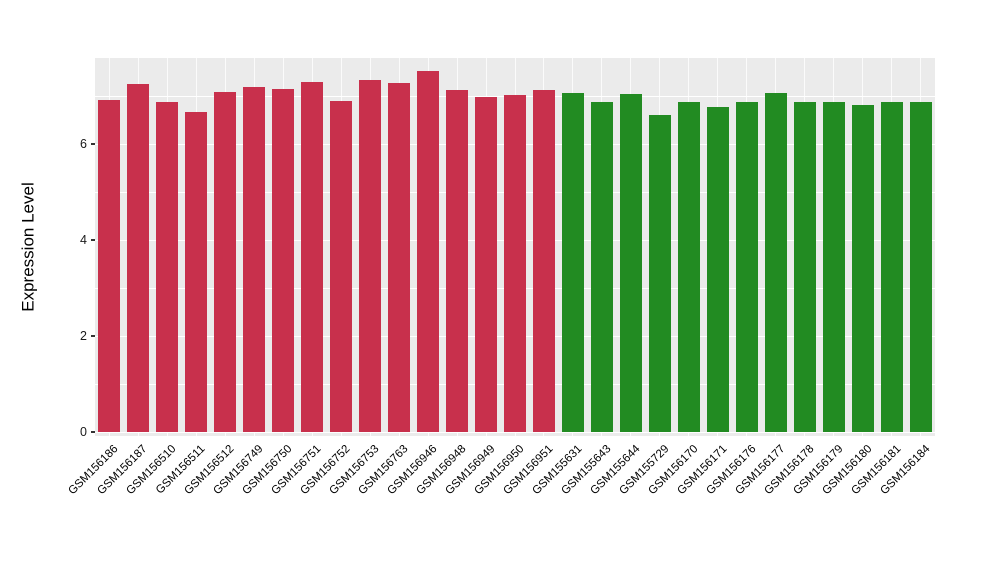  What do you see at coordinates (83, 335) in the screenshot?
I see `y-tick-label: 2` at bounding box center [83, 335].